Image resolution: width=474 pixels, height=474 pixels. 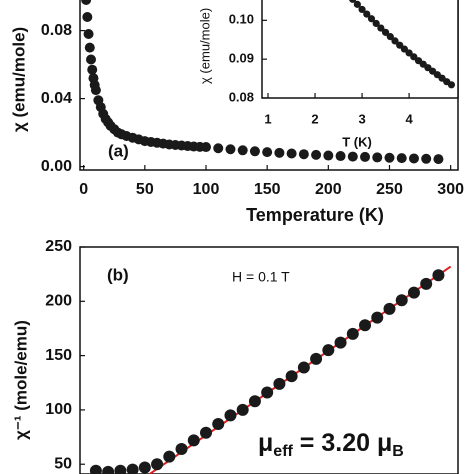 I want to click on result-part: eff, so click(x=283, y=451).